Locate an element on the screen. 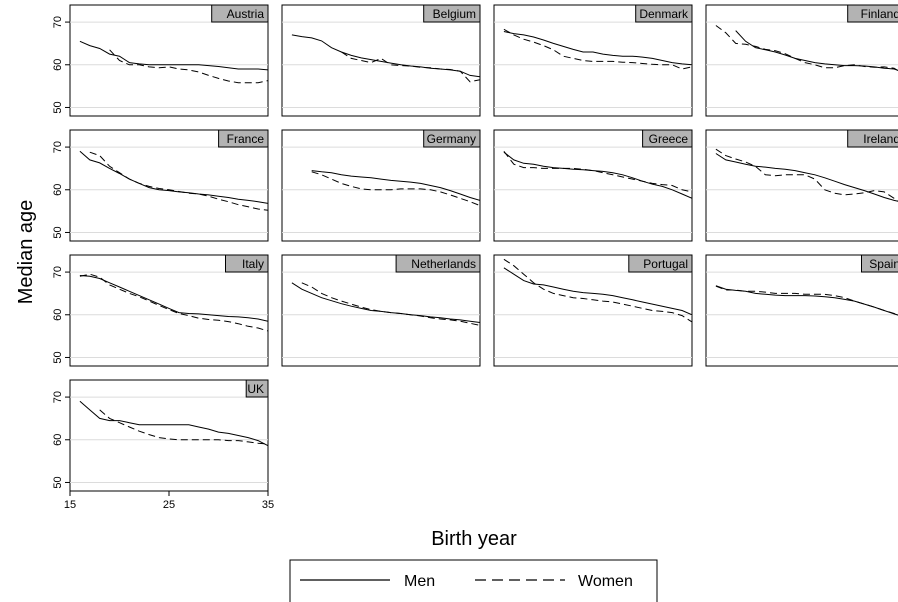 This screenshot has height=602, width=898. panel-title: Greece is located at coordinates (669, 139).